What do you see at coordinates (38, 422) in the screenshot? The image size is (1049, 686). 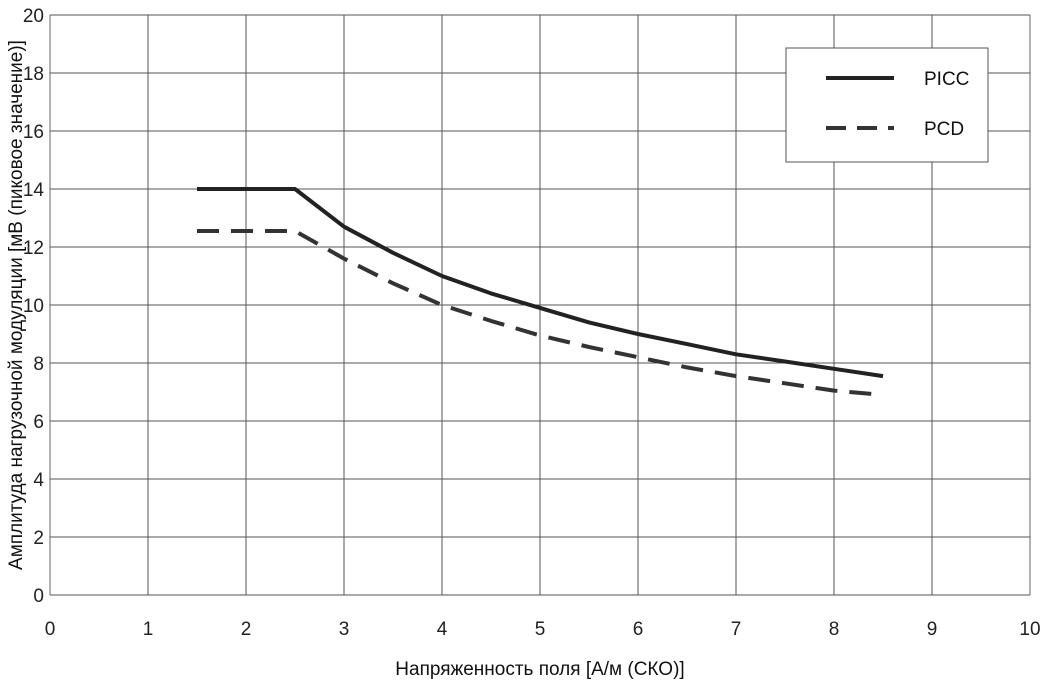 I see `y-tick-label: 6` at bounding box center [38, 422].